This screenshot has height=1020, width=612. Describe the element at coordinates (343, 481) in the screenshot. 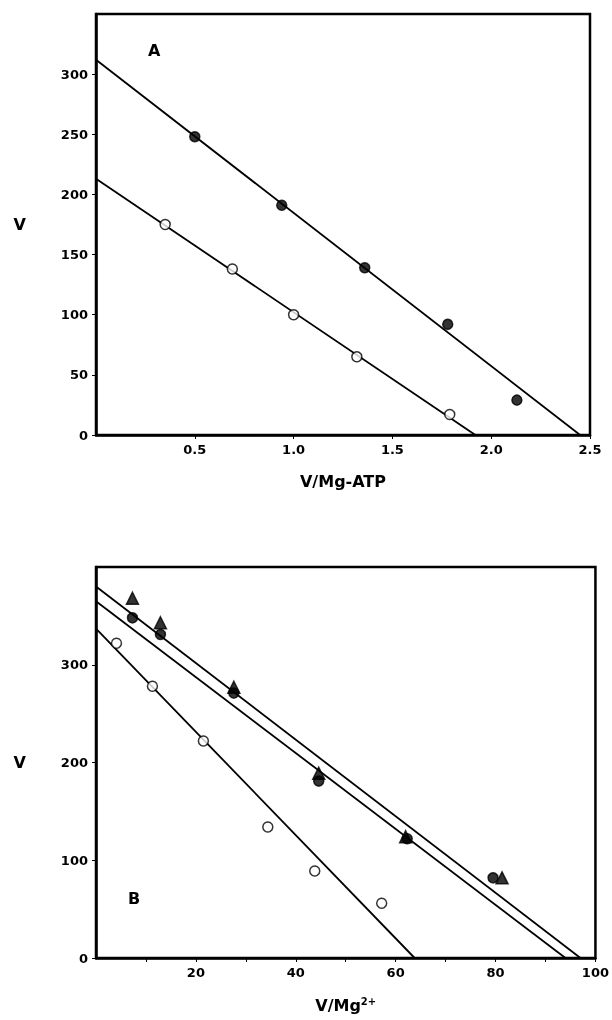

I see `x-axis-title: V/Mg-ATP` at that location.